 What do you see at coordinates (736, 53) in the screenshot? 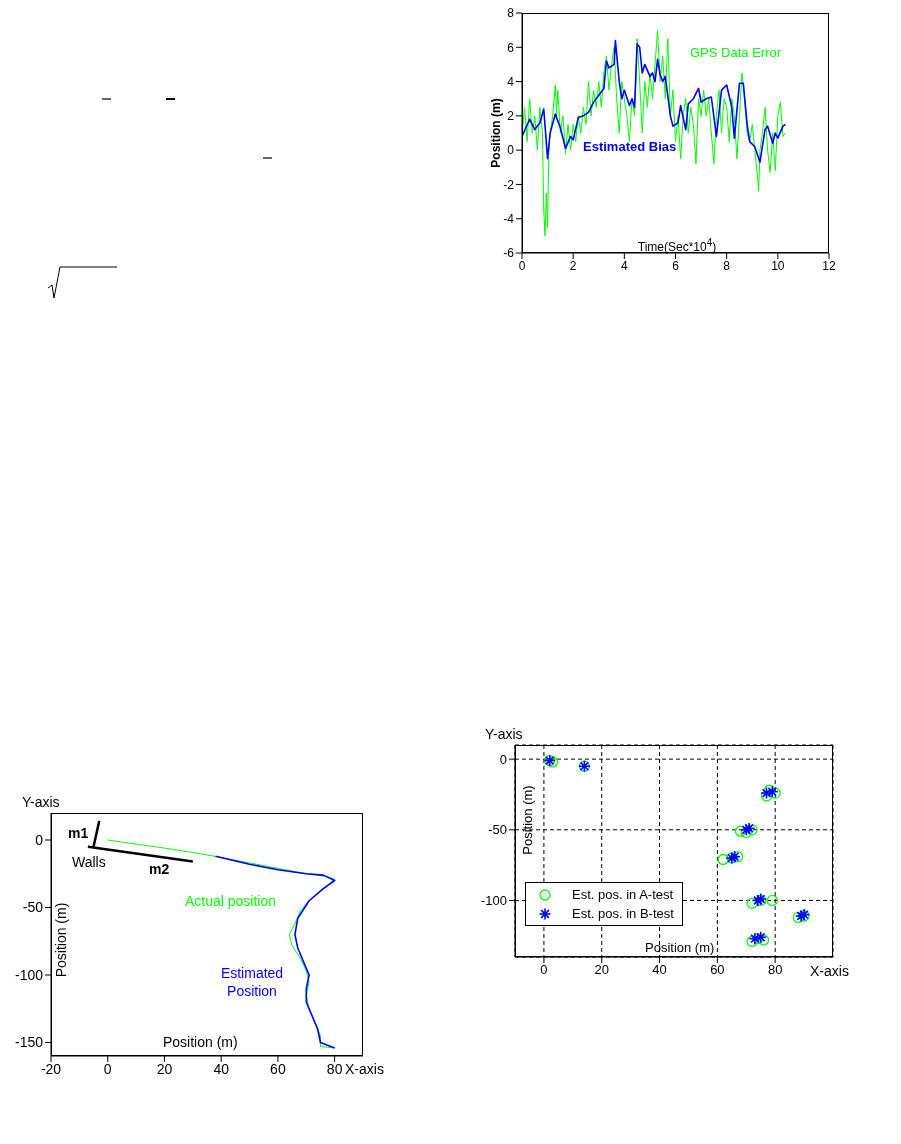
I see `series-label: GPS Data Error` at bounding box center [736, 53].